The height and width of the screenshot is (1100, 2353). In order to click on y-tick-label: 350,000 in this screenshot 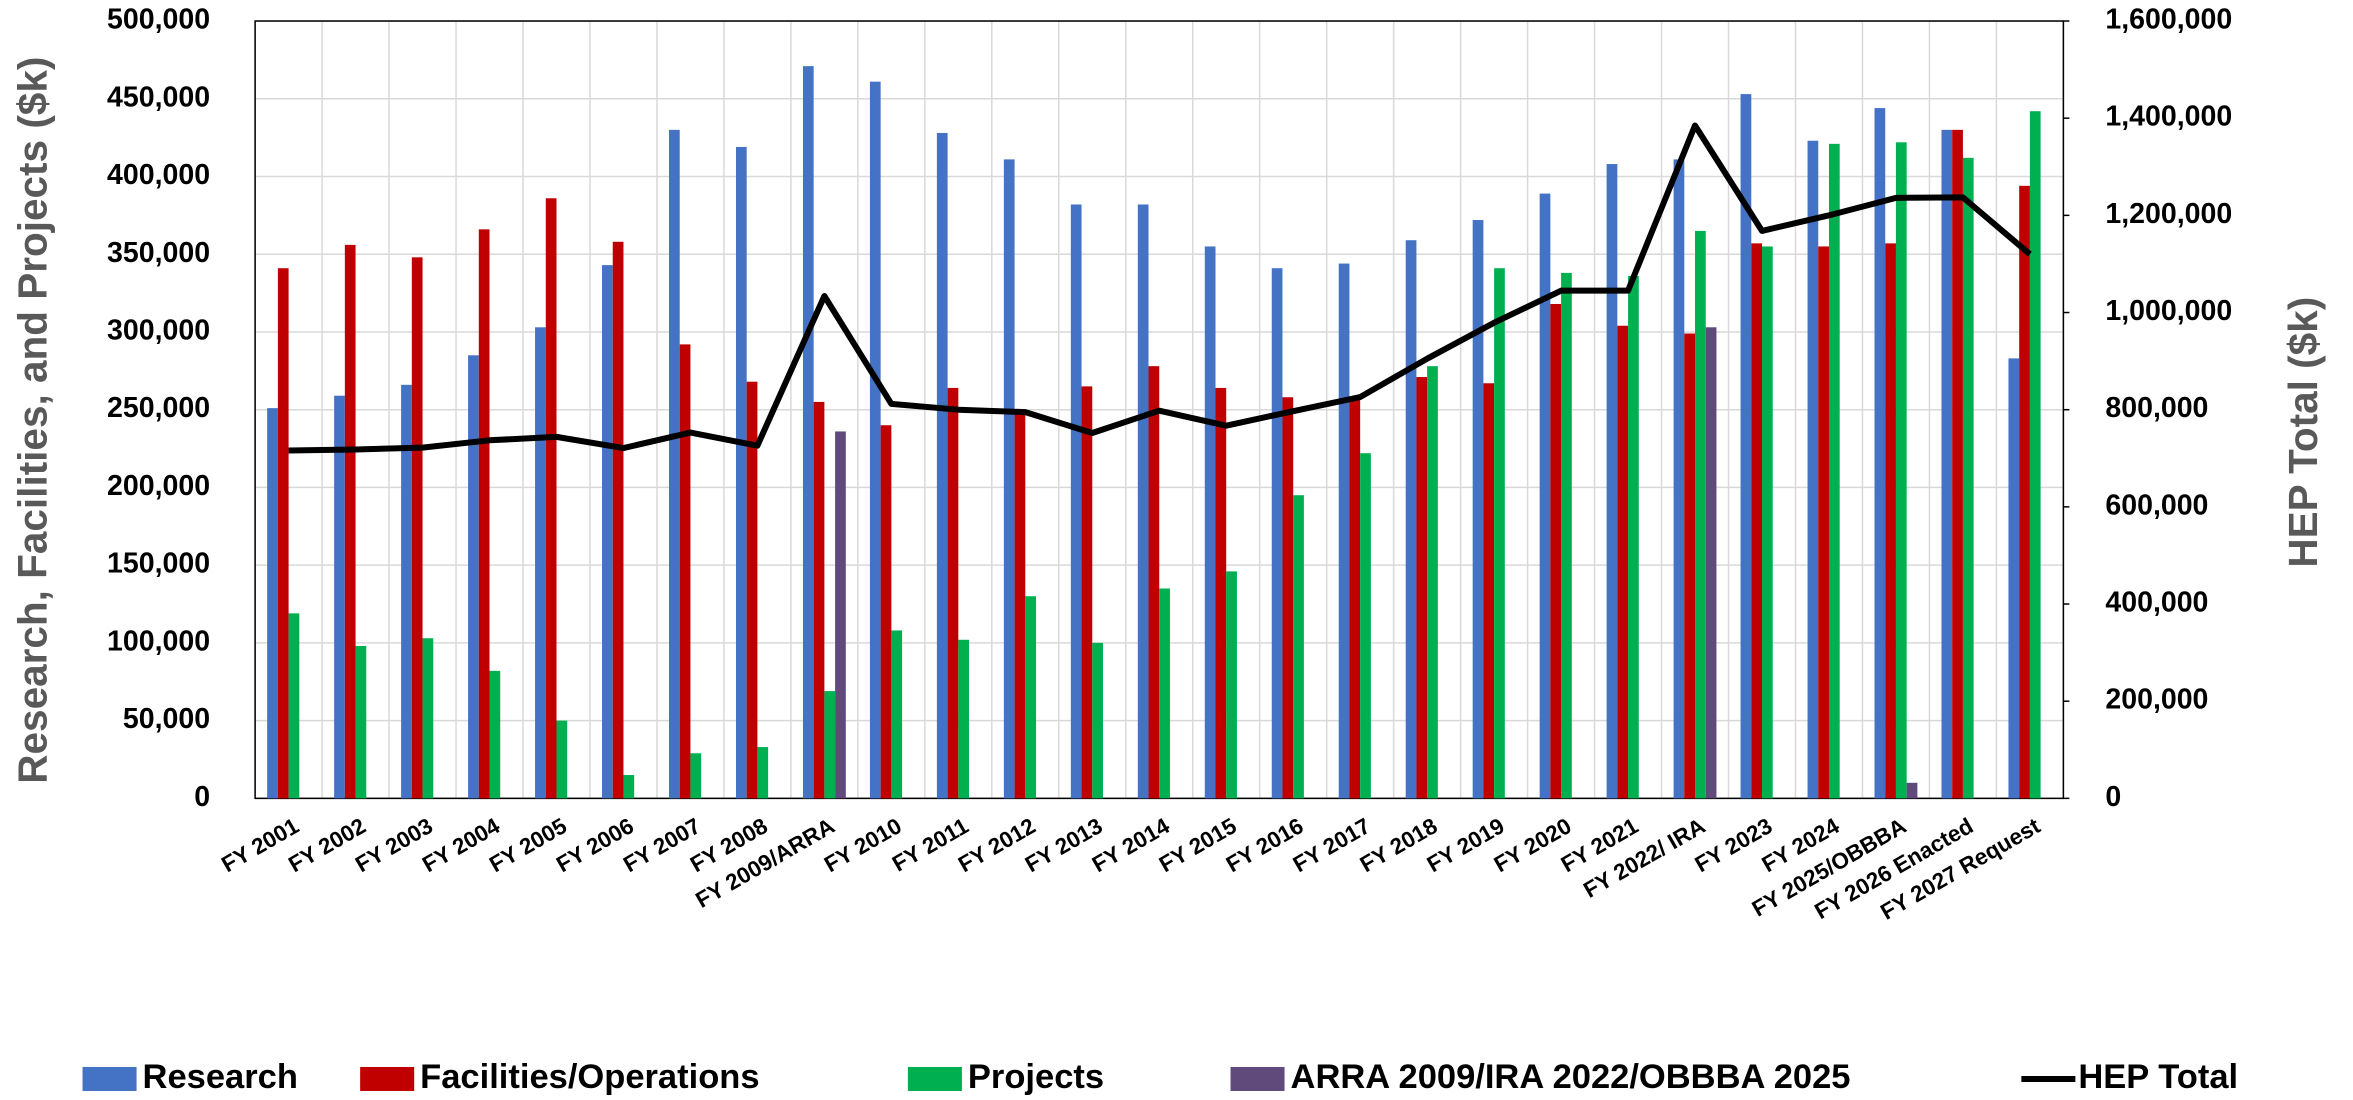, I will do `click(158, 253)`.